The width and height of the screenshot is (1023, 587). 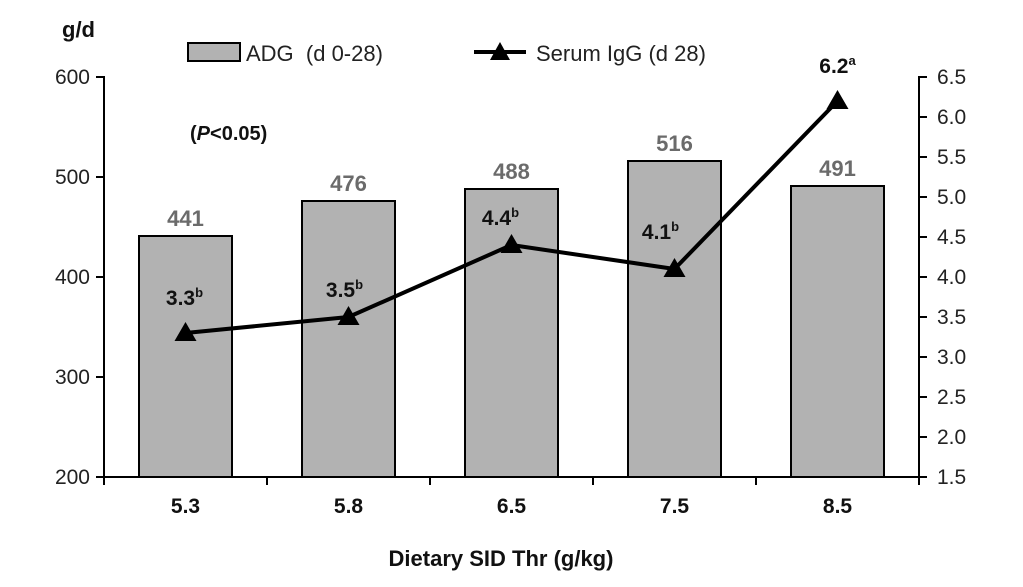 What do you see at coordinates (314, 53) in the screenshot?
I see `legend-bar-label: ADG (d 0-28)` at bounding box center [314, 53].